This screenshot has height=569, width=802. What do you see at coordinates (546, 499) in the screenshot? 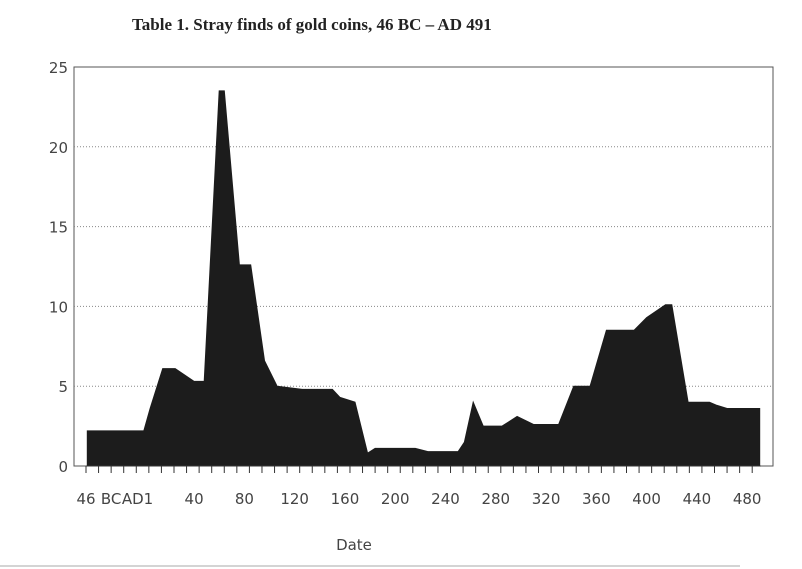
I see `x-tick-label-10: 320` at bounding box center [546, 499].